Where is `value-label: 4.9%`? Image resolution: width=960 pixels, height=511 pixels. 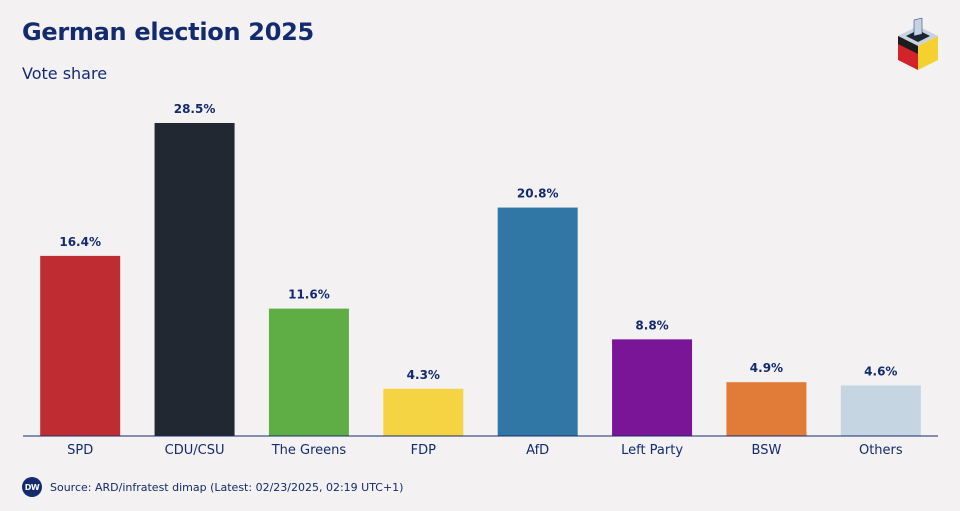 value-label: 4.9% is located at coordinates (766, 368).